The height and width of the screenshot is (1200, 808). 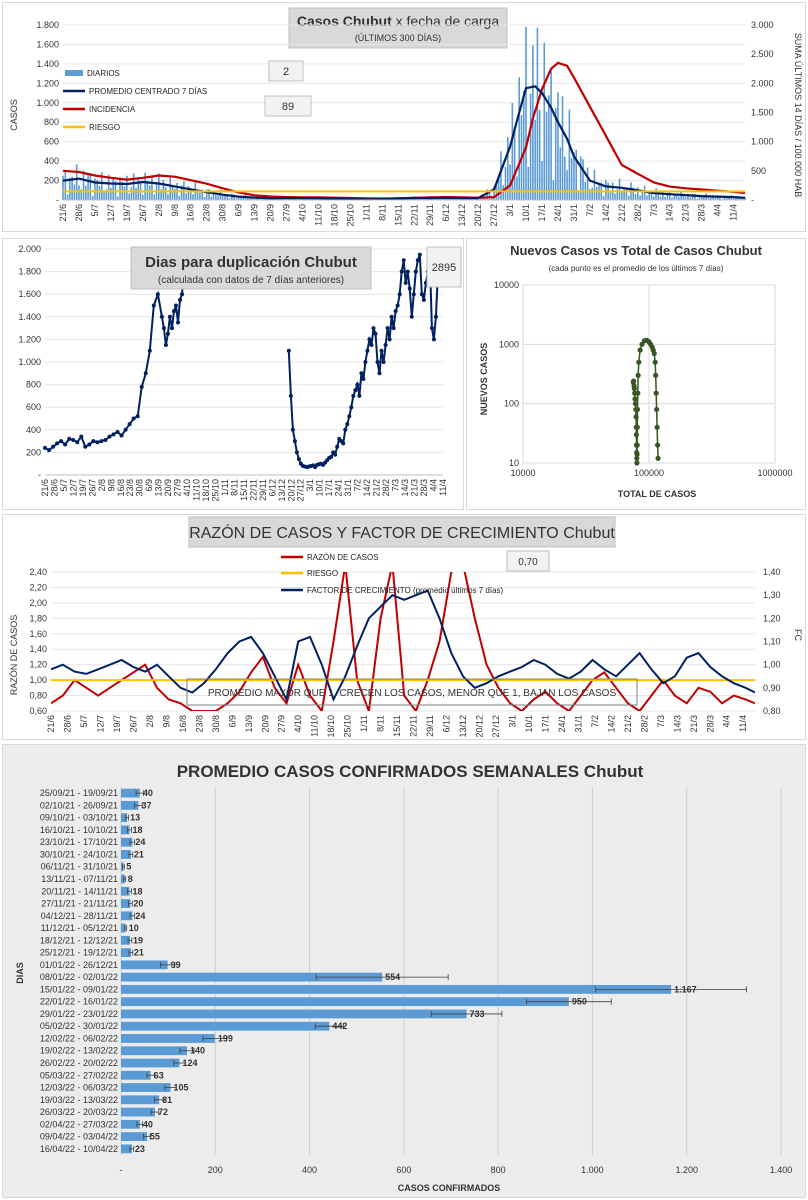 I want to click on y-tick-label: 1,80, so click(x=38, y=618).